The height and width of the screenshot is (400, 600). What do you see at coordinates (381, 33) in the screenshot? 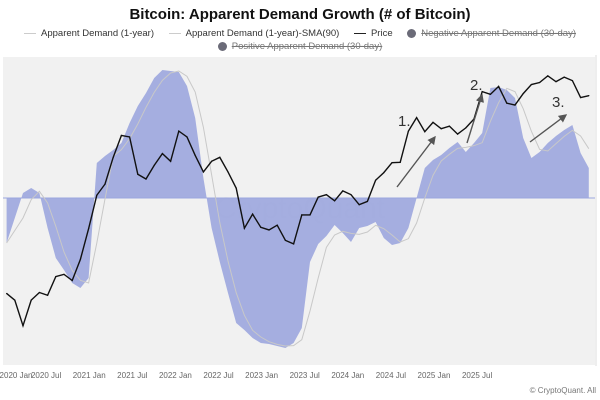
I see `legend-label: Price` at bounding box center [381, 33].